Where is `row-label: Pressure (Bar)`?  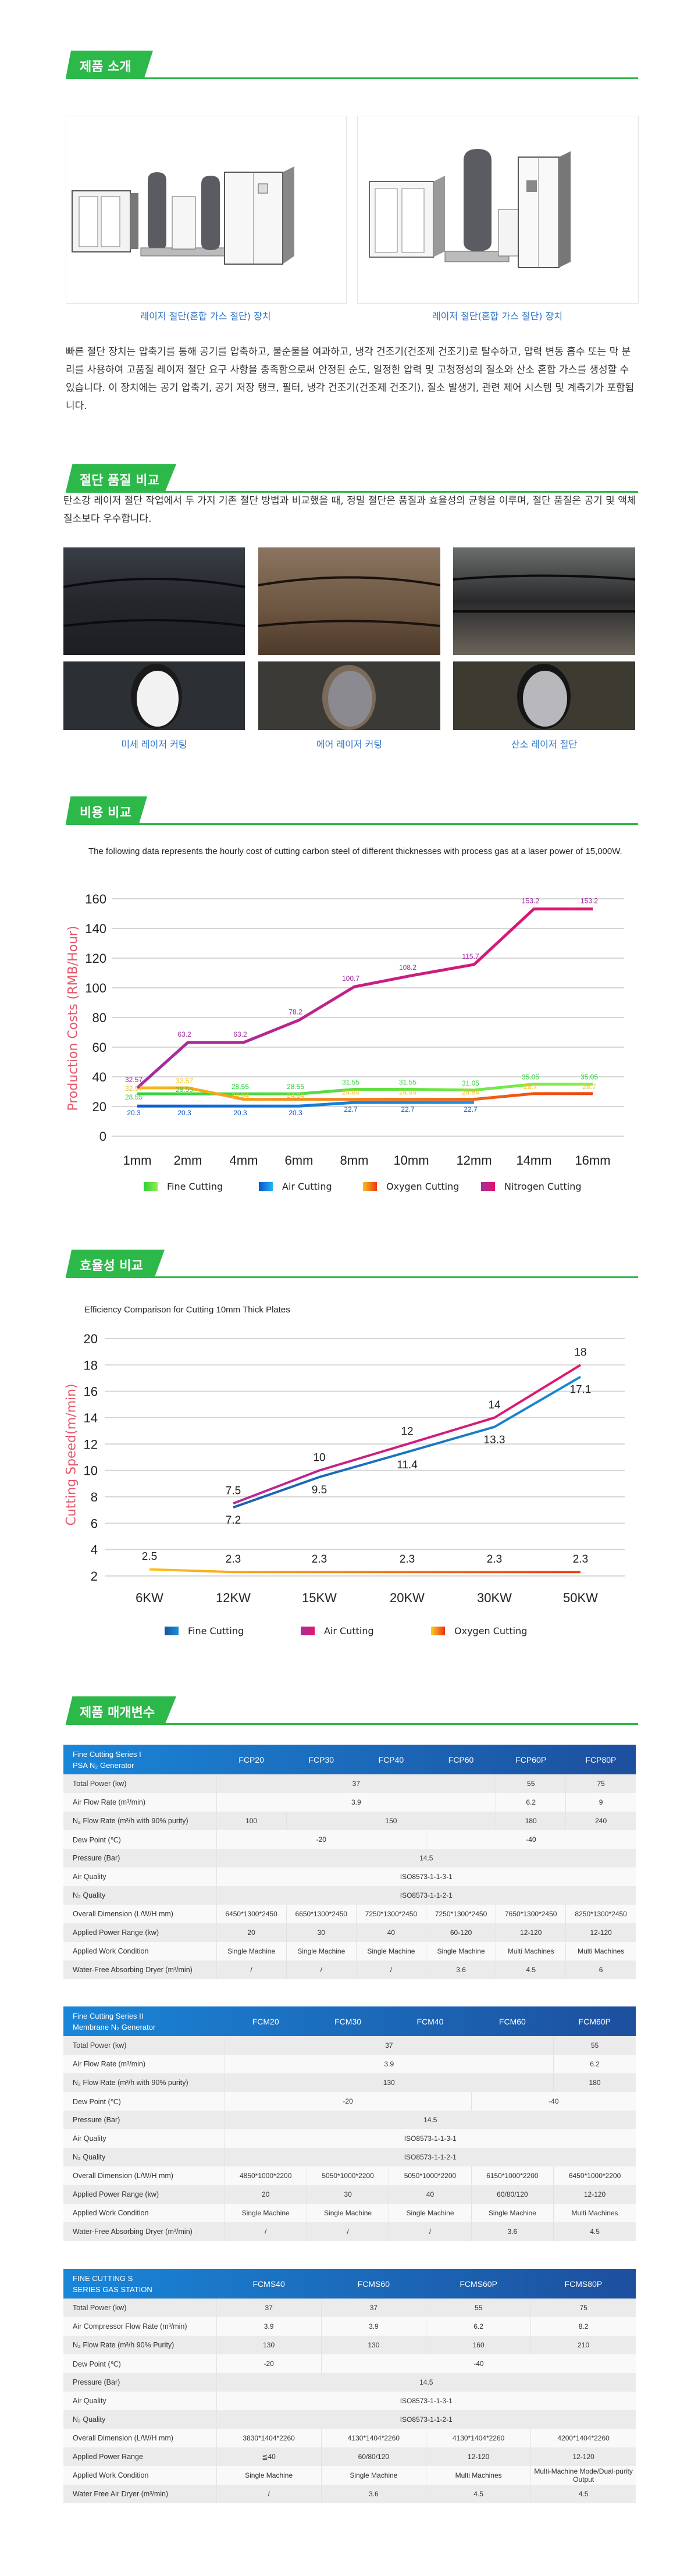
row-label: Pressure (Bar) is located at coordinates (96, 2382).